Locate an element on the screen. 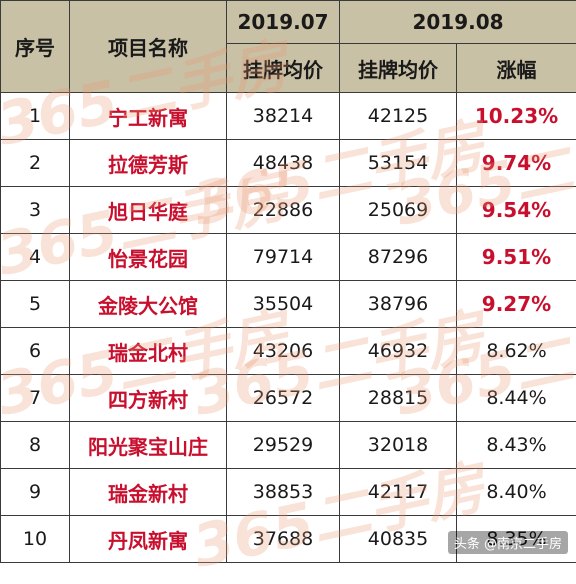 The height and width of the screenshot is (584, 576). period-2-price: 87296 is located at coordinates (398, 257).